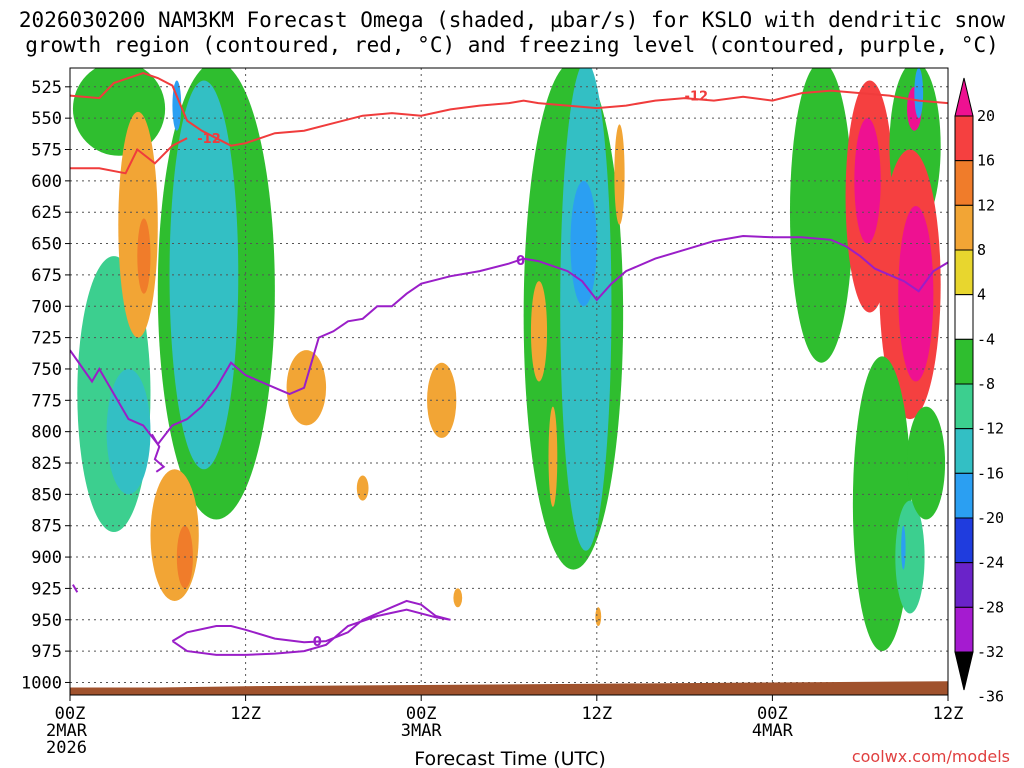  What do you see at coordinates (990, 697) in the screenshot?
I see `colorbar-label: -36` at bounding box center [990, 697].